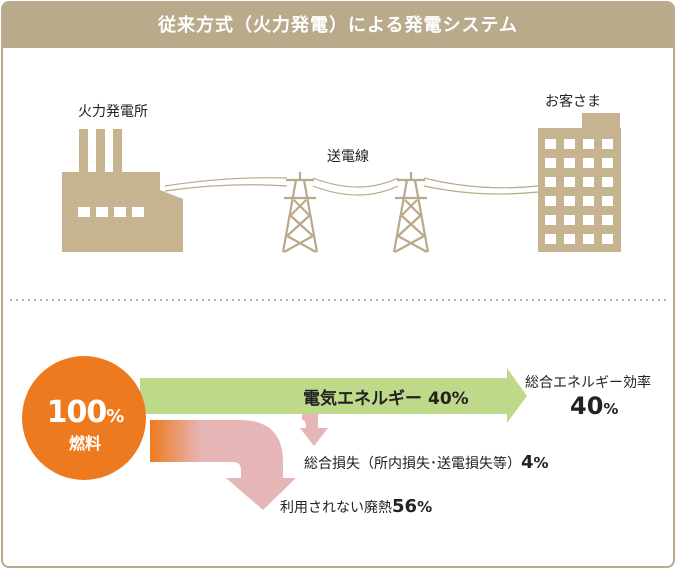 This screenshot has height=574, width=680. I want to click on loss-number: 4, so click(527, 462).